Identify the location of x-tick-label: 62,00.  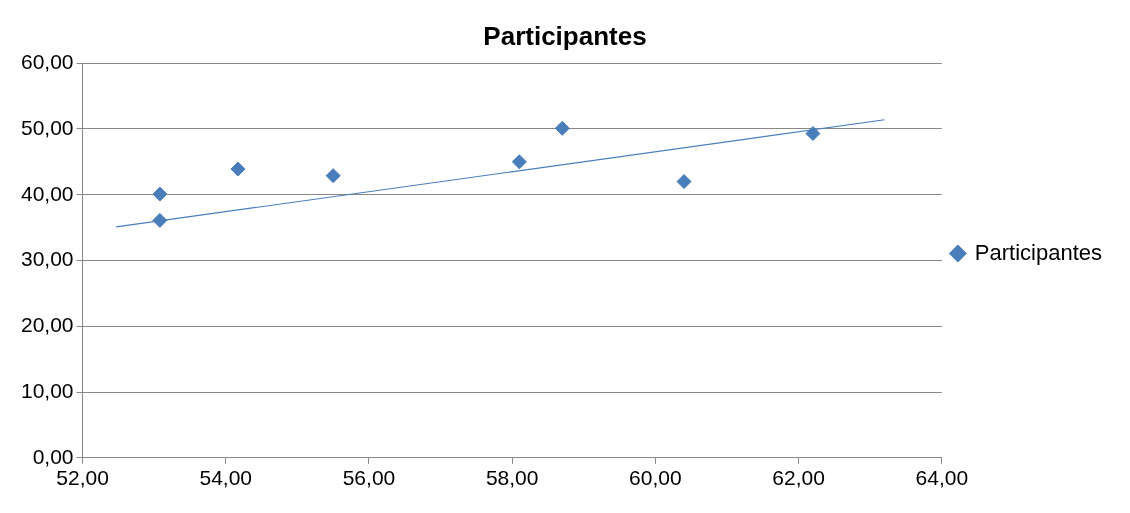
(798, 478).